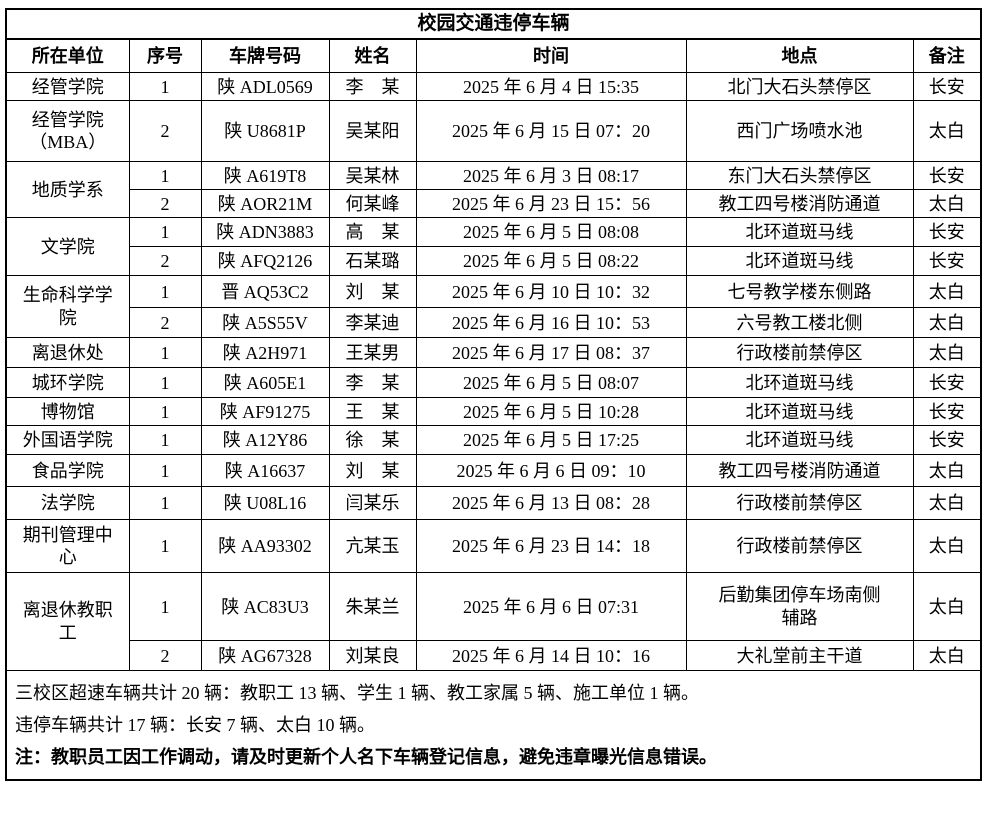  Describe the element at coordinates (265, 607) in the screenshot. I see `plate-cell: 陕 AC83U3` at that location.